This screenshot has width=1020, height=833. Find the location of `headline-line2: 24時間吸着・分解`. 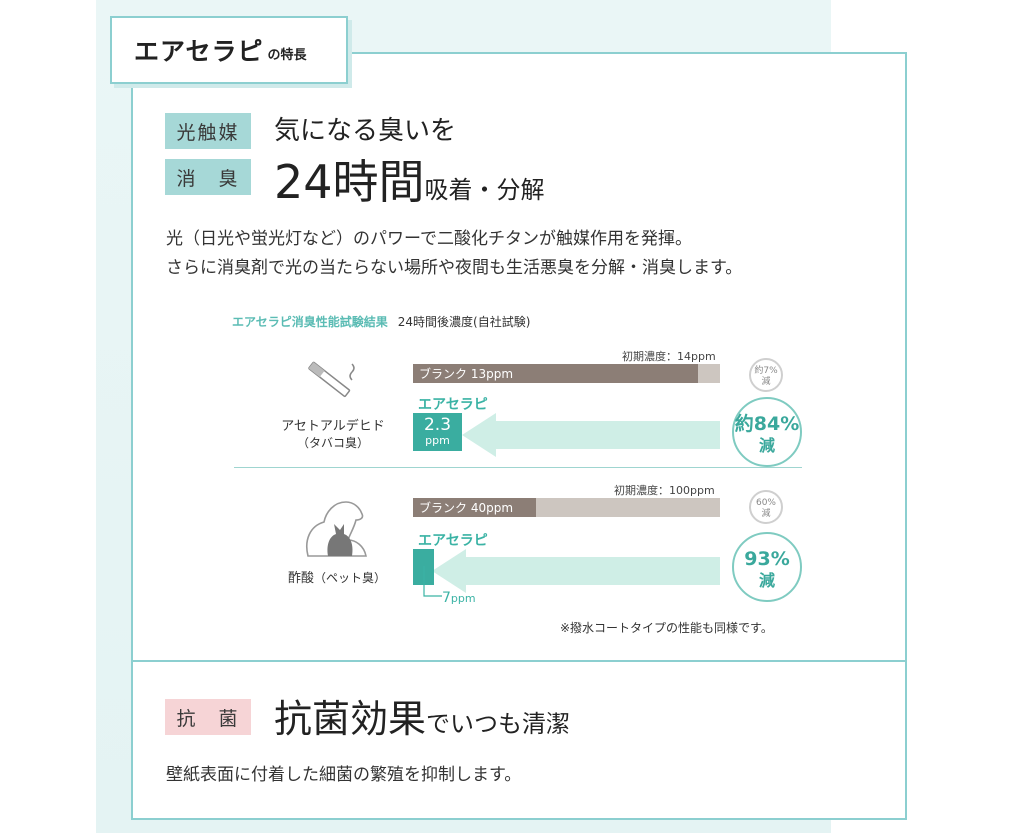

headline-line2: 24時間吸着・分解 is located at coordinates (409, 179).